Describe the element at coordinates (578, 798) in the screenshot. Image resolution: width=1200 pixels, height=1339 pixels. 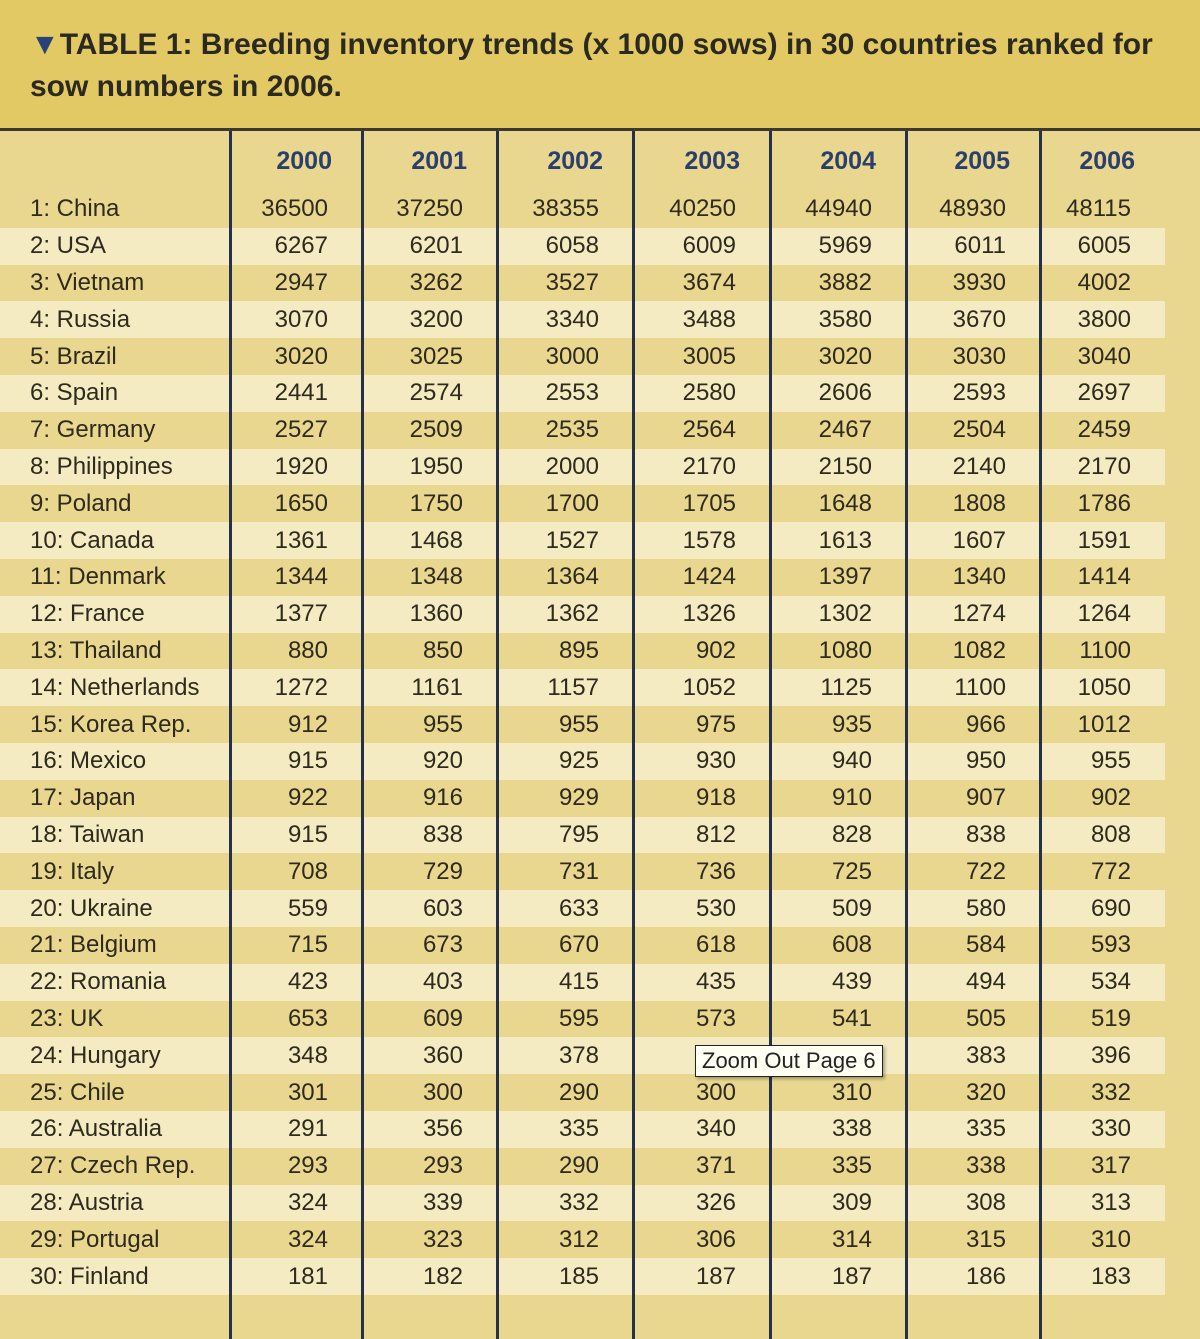
I see `value-cell: 929` at that location.